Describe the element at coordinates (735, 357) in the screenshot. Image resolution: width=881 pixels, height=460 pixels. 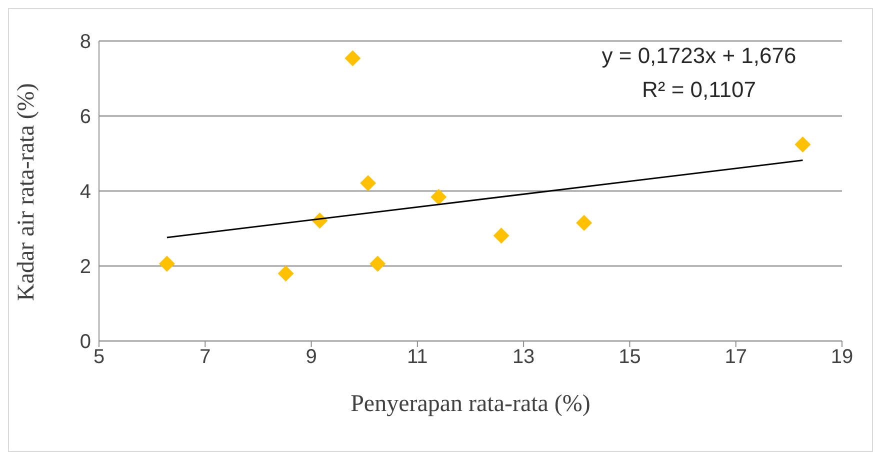
I see `x-tick-label: 17` at that location.